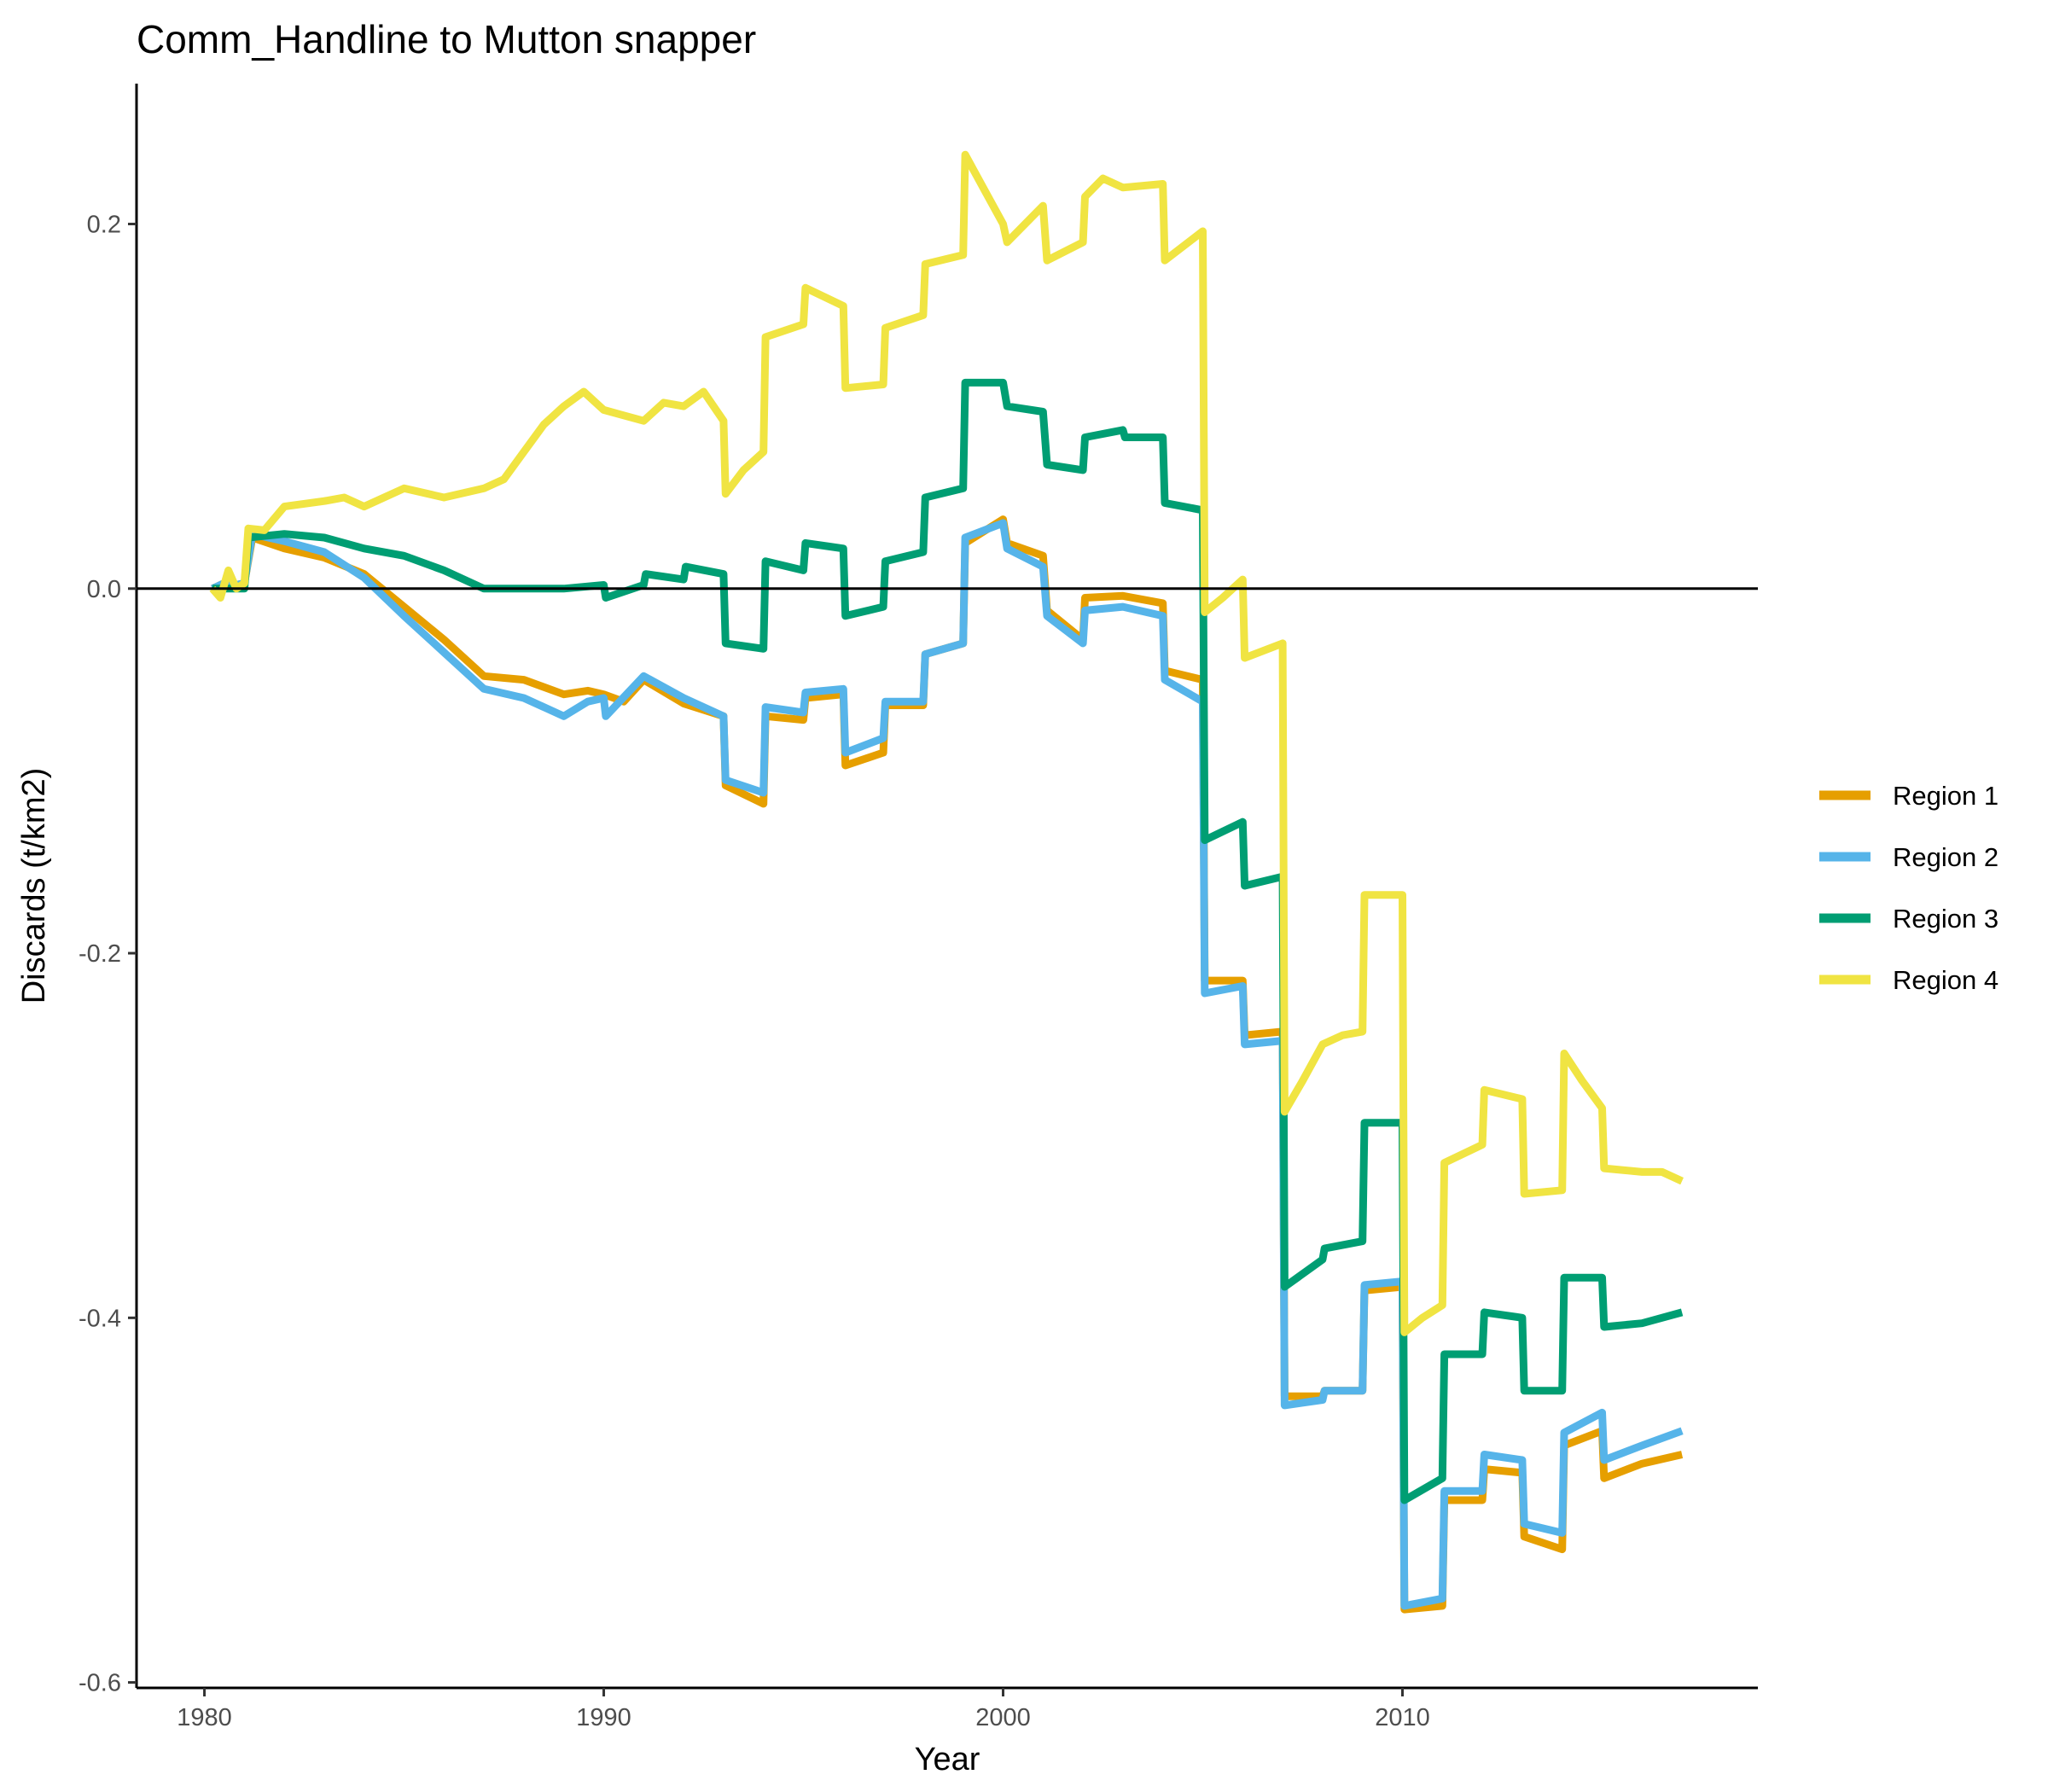 The width and height of the screenshot is (2048, 1792). I want to click on x-tick-label: 1980, so click(204, 1717).